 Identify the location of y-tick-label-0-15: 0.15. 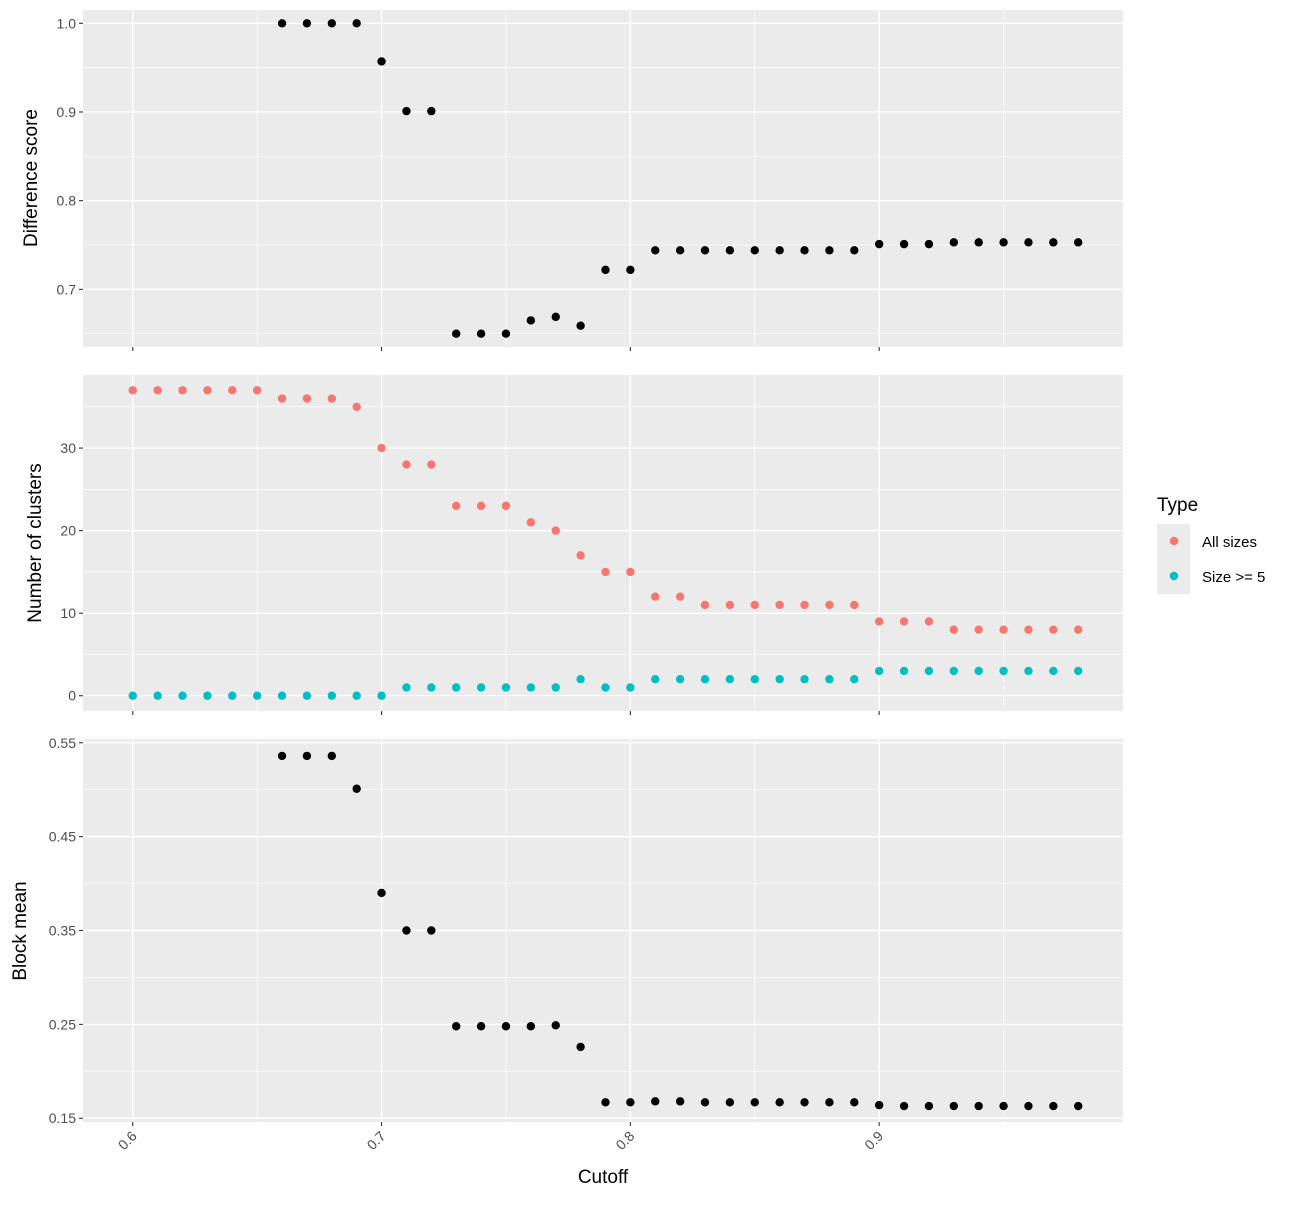
(62, 1118).